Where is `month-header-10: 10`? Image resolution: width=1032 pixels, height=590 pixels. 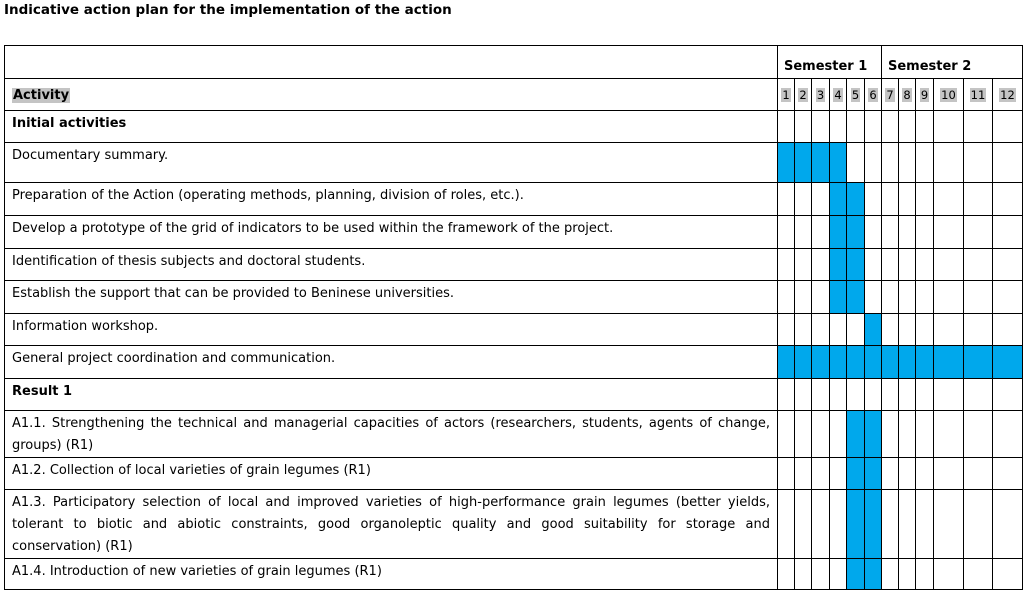 month-header-10: 10 is located at coordinates (948, 94).